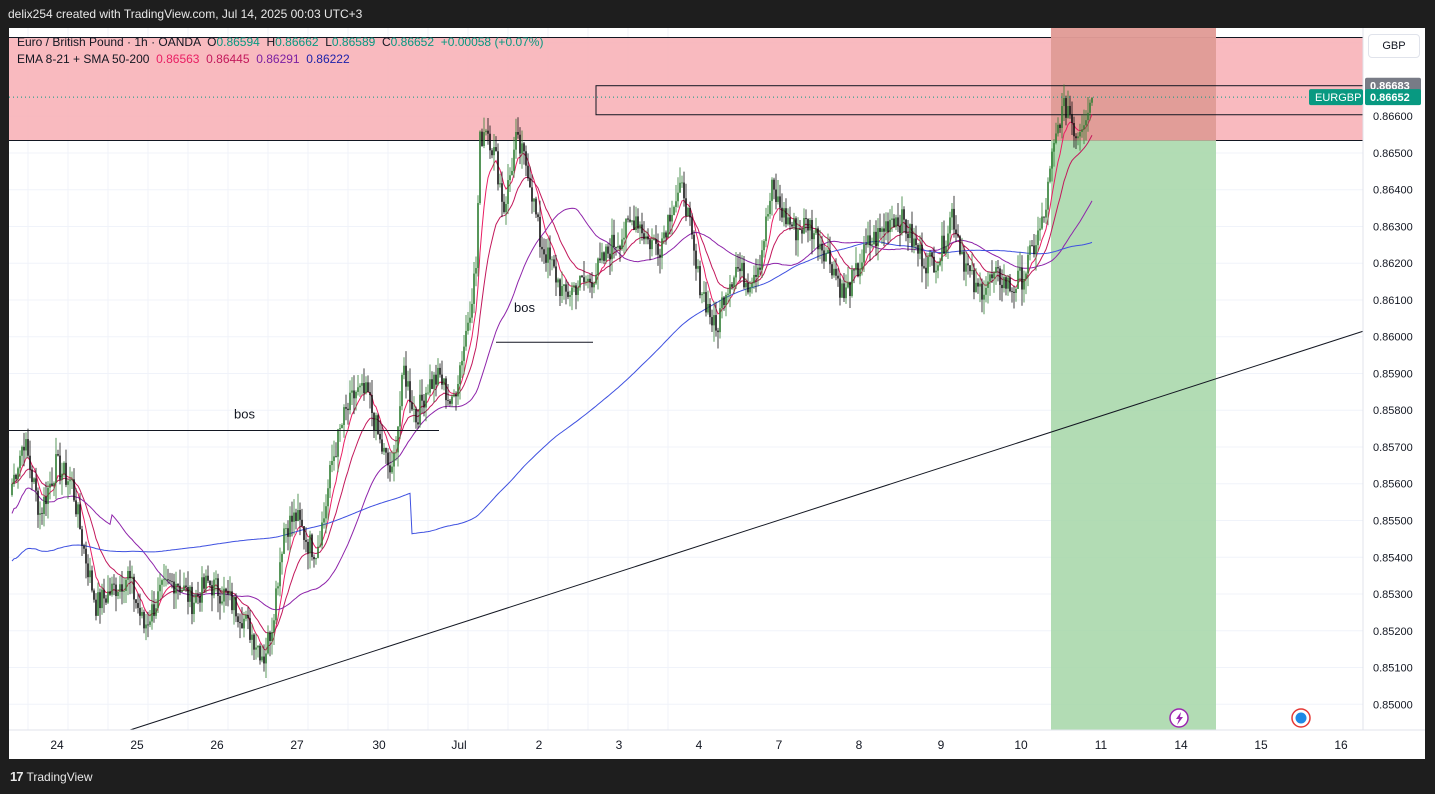  I want to click on currency-button: GBP, so click(1394, 46).